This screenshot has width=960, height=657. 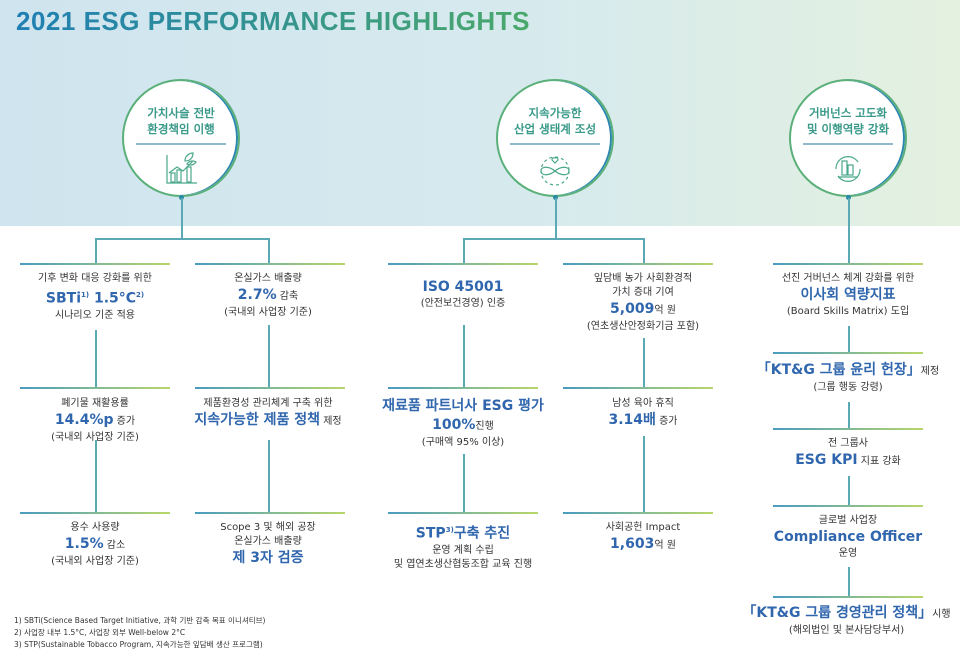 What do you see at coordinates (846, 630) in the screenshot?
I see `highlight-note: (해외법인 및 본사담당부서)` at bounding box center [846, 630].